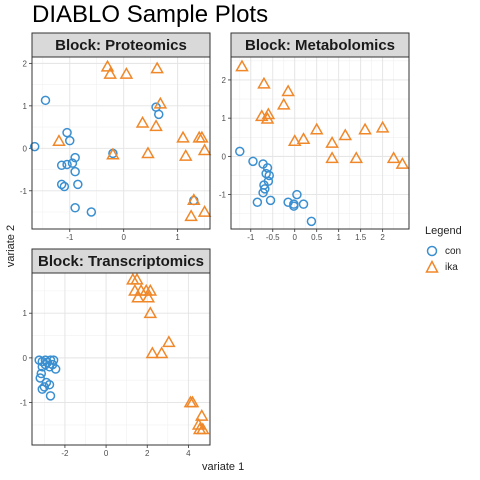  What do you see at coordinates (150, 14) in the screenshot?
I see `page-title: DIABLO Sample Plots` at bounding box center [150, 14].